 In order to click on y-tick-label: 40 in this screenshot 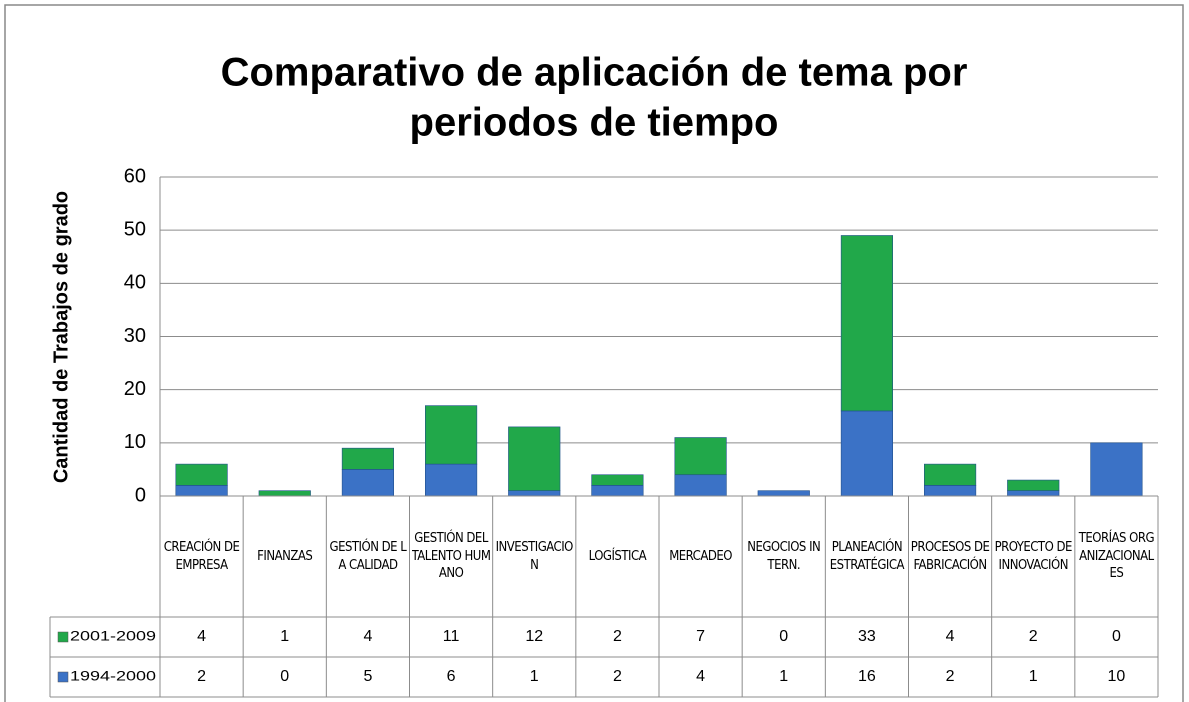, I will do `click(135, 283)`.